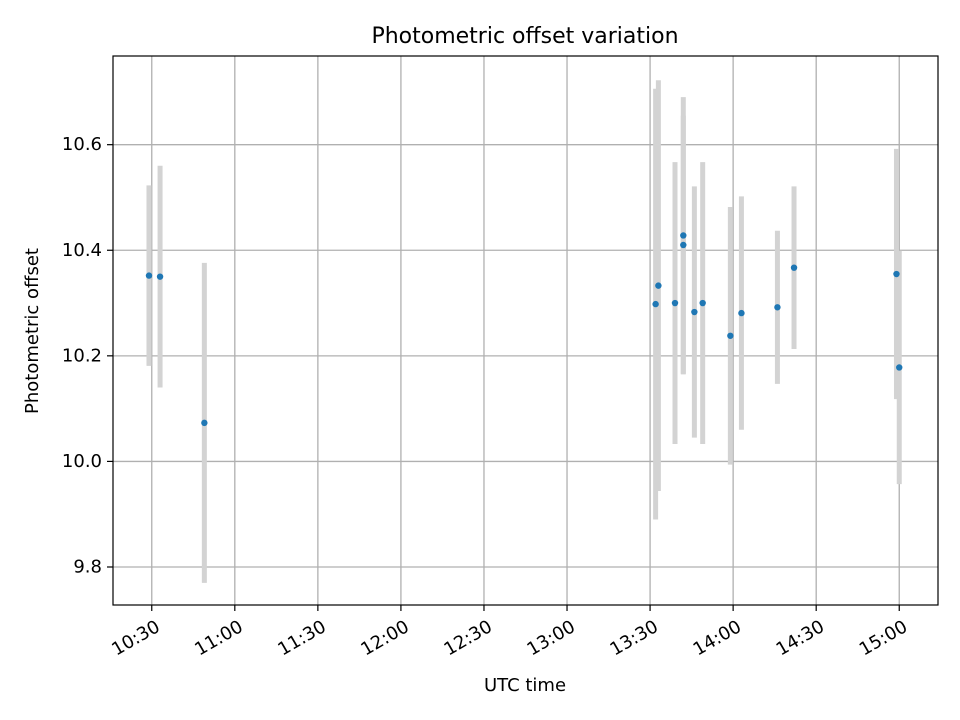 The width and height of the screenshot is (960, 720). Describe the element at coordinates (883, 638) in the screenshot. I see `x-tick-label: 15:00` at that location.